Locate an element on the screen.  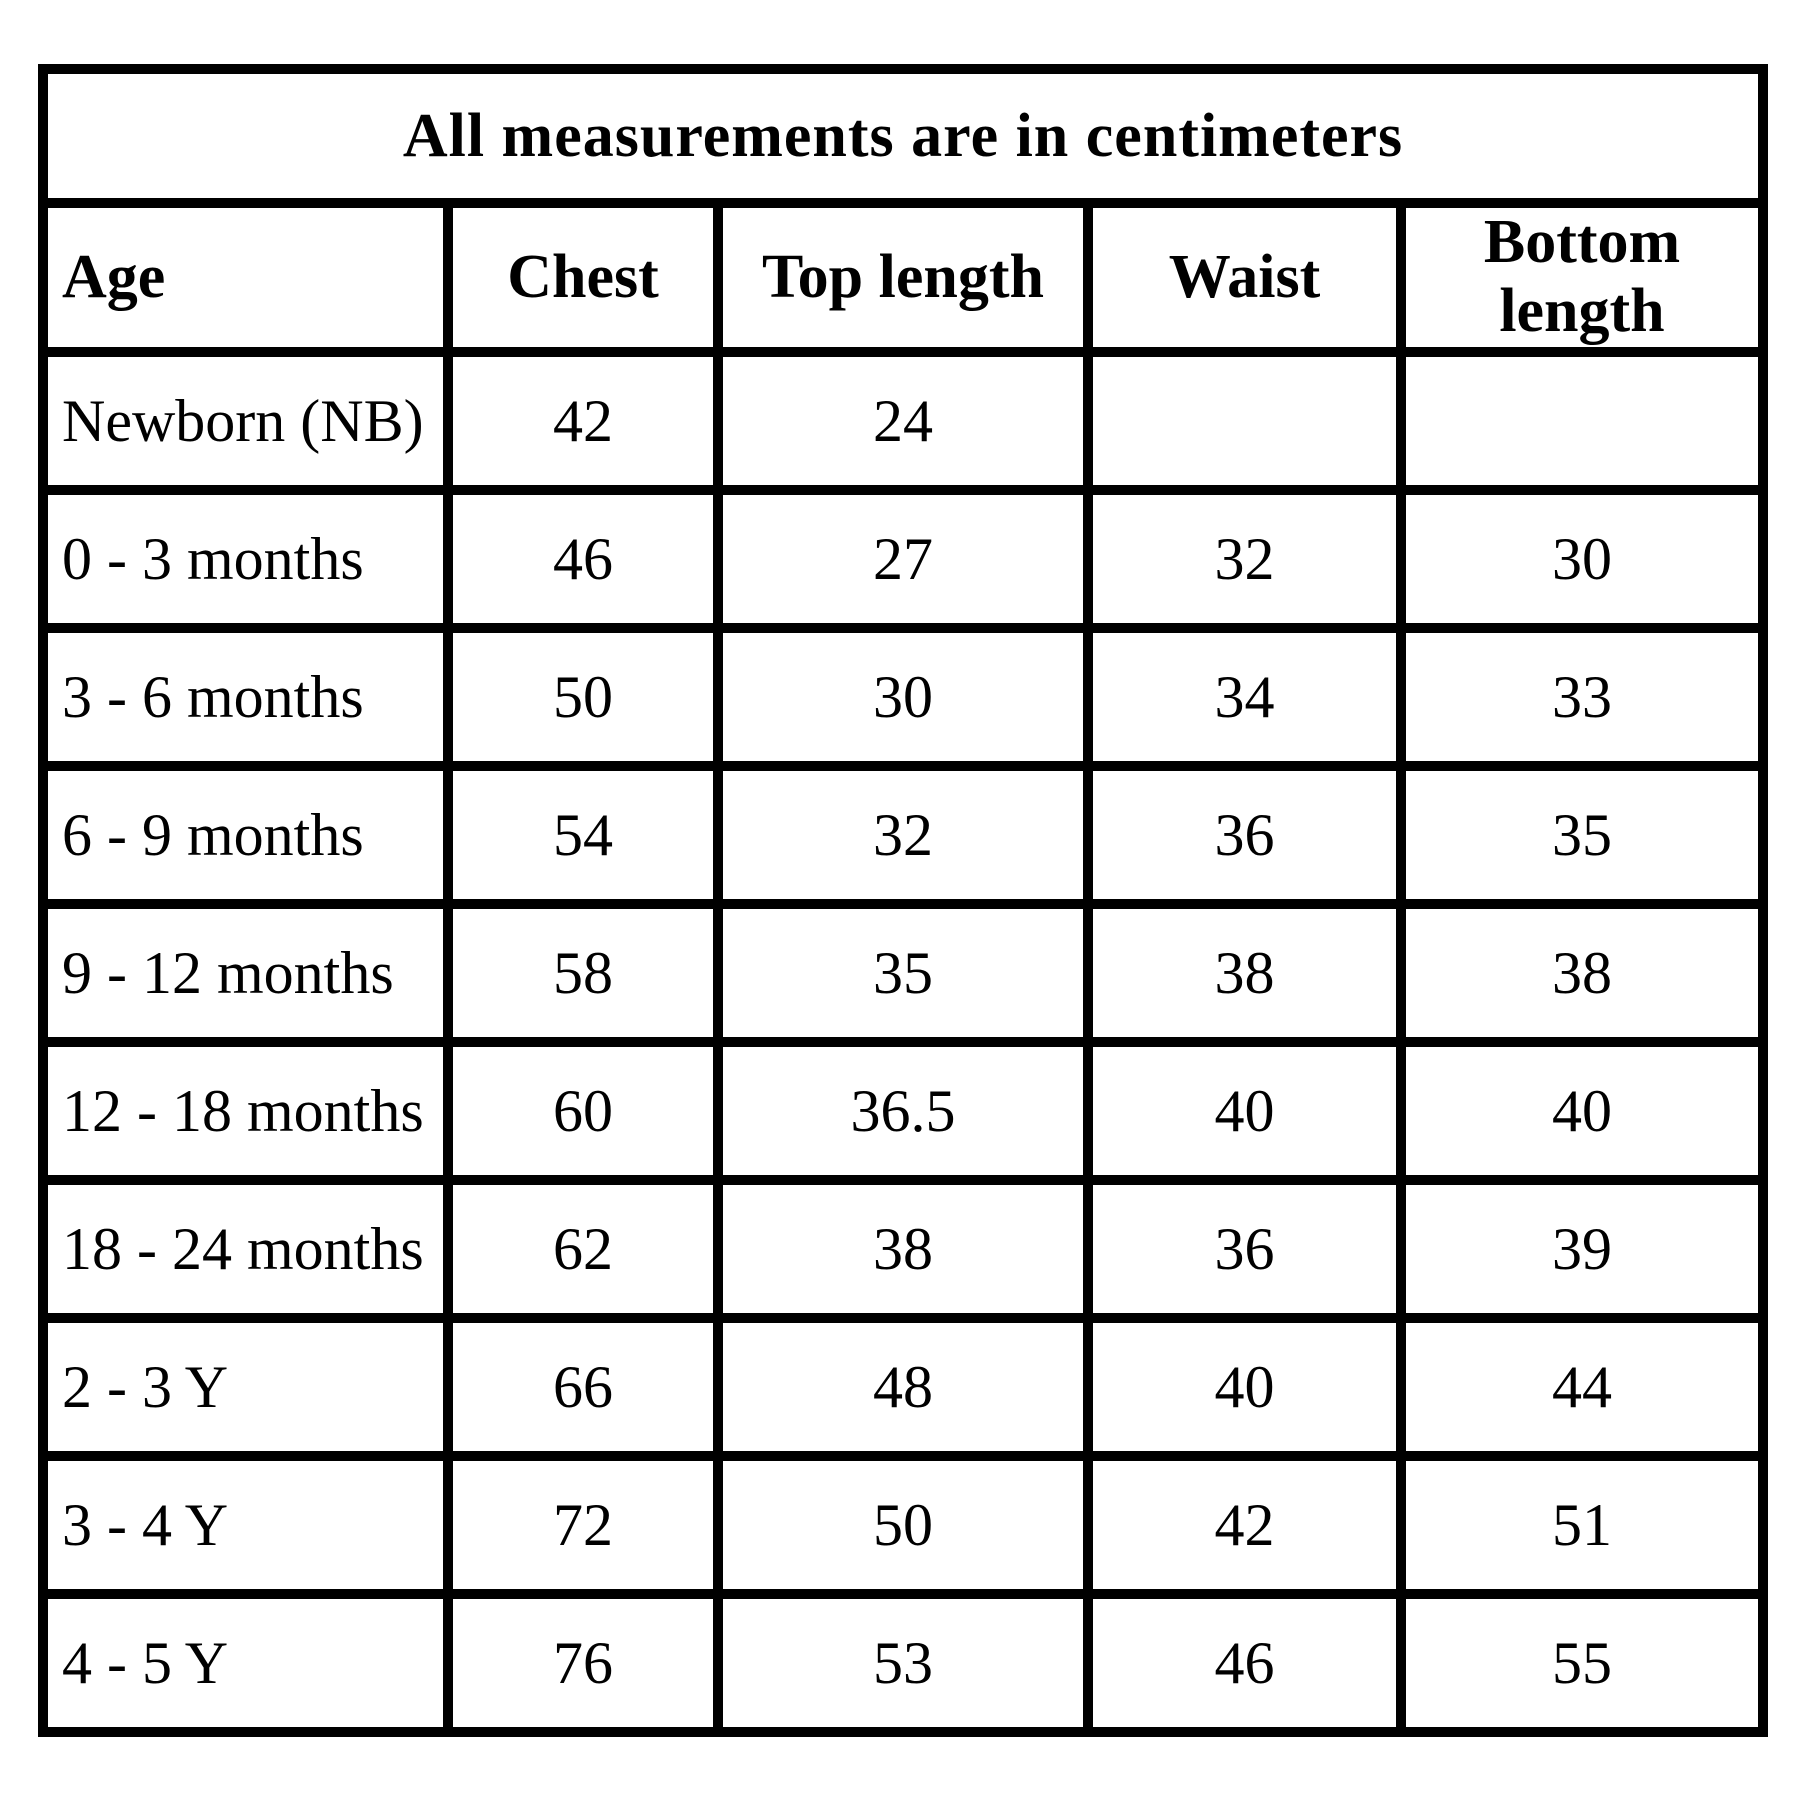
table-row: 12 - 18 months 60 36.5 40 40 is located at coordinates (903, 1110).